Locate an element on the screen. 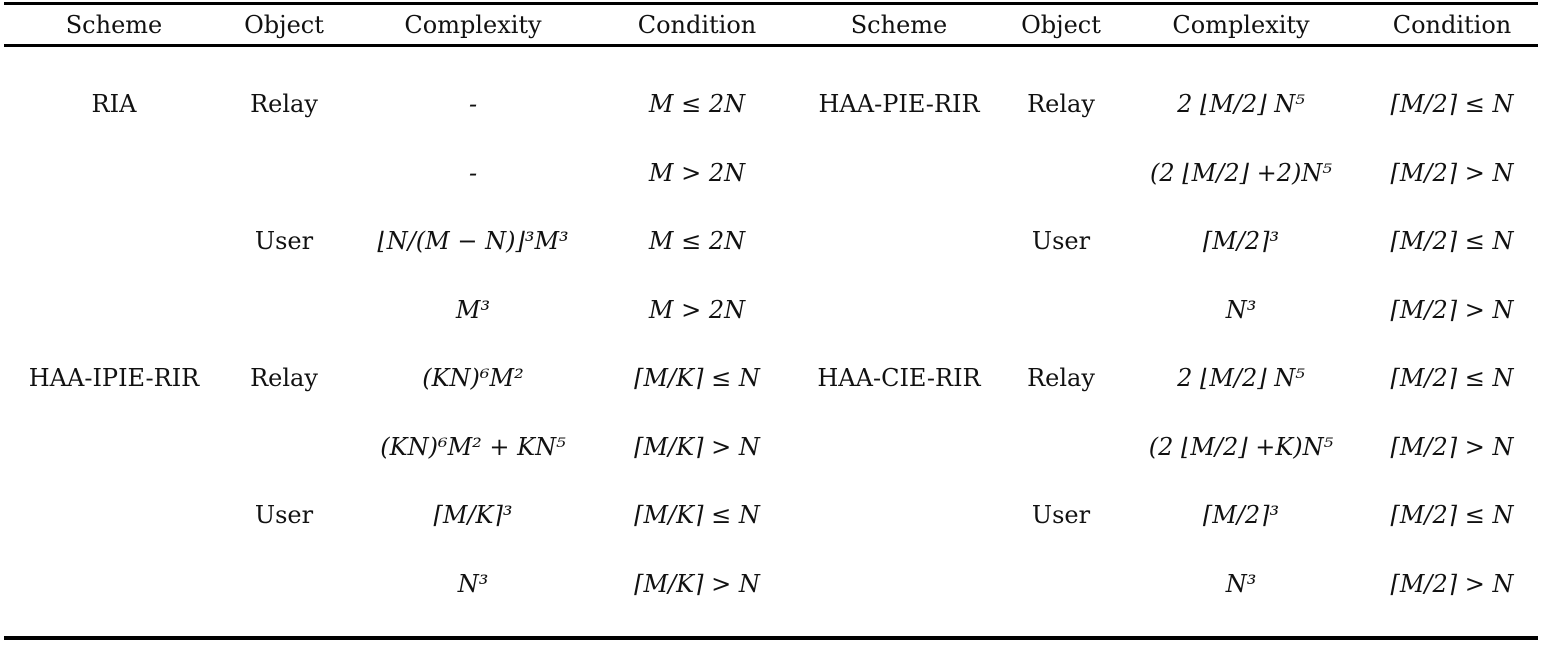 Image resolution: width=1542 pixels, height=645 pixels. complexity-cell: N³ is located at coordinates (473, 583).